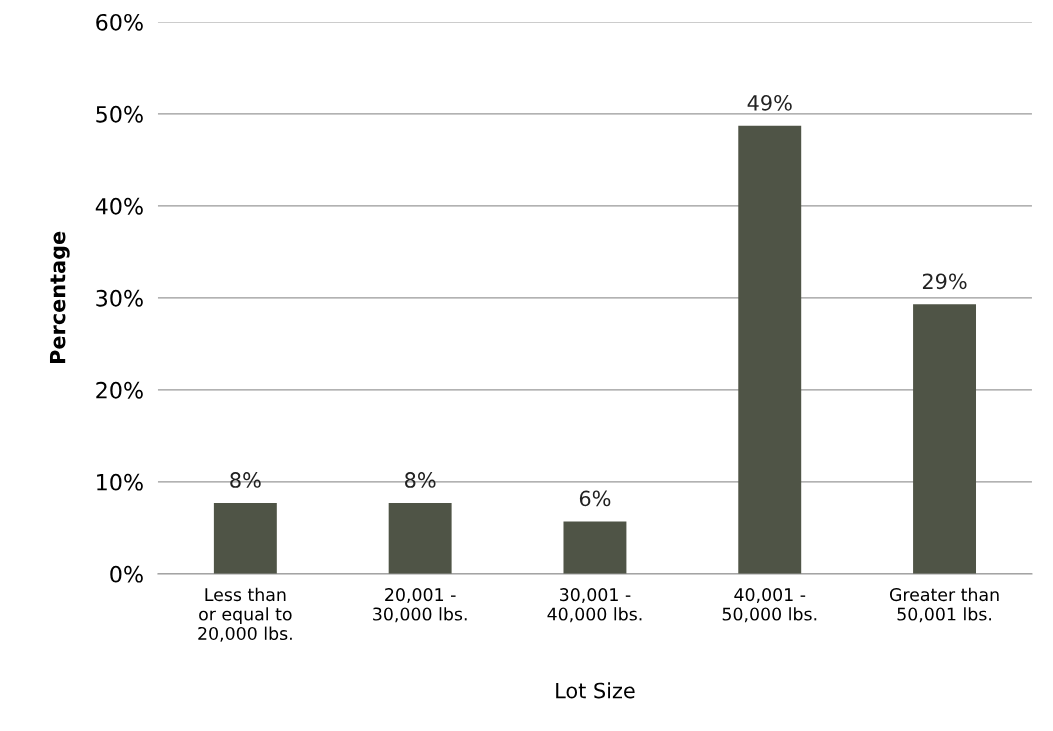 This screenshot has height=731, width=1053. Describe the element at coordinates (944, 605) in the screenshot. I see `x-tick-label: Greater than 50,001 lbs.` at that location.